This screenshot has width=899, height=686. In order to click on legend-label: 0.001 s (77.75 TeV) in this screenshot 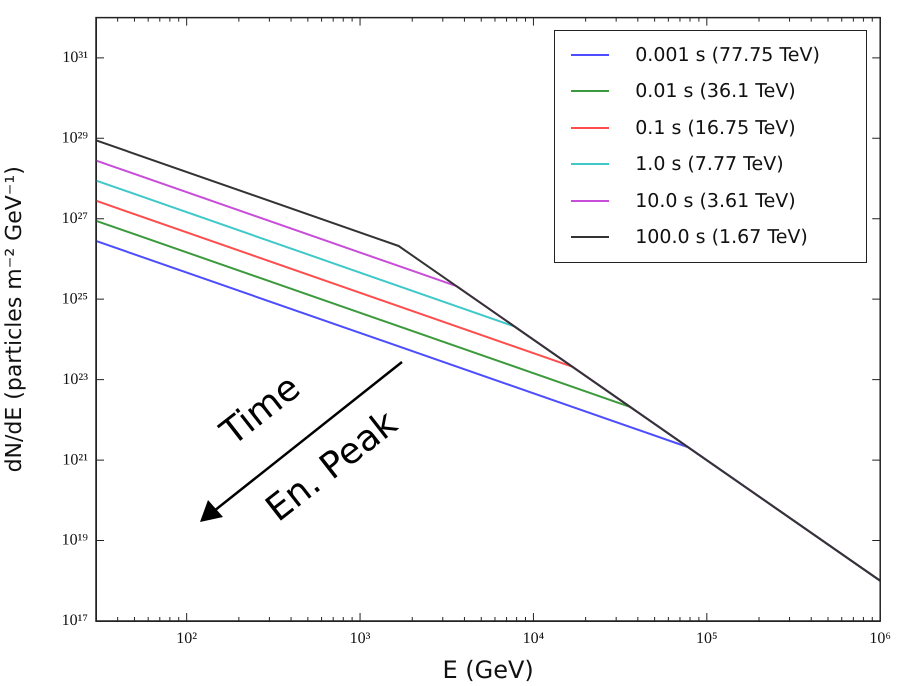, I will do `click(727, 55)`.